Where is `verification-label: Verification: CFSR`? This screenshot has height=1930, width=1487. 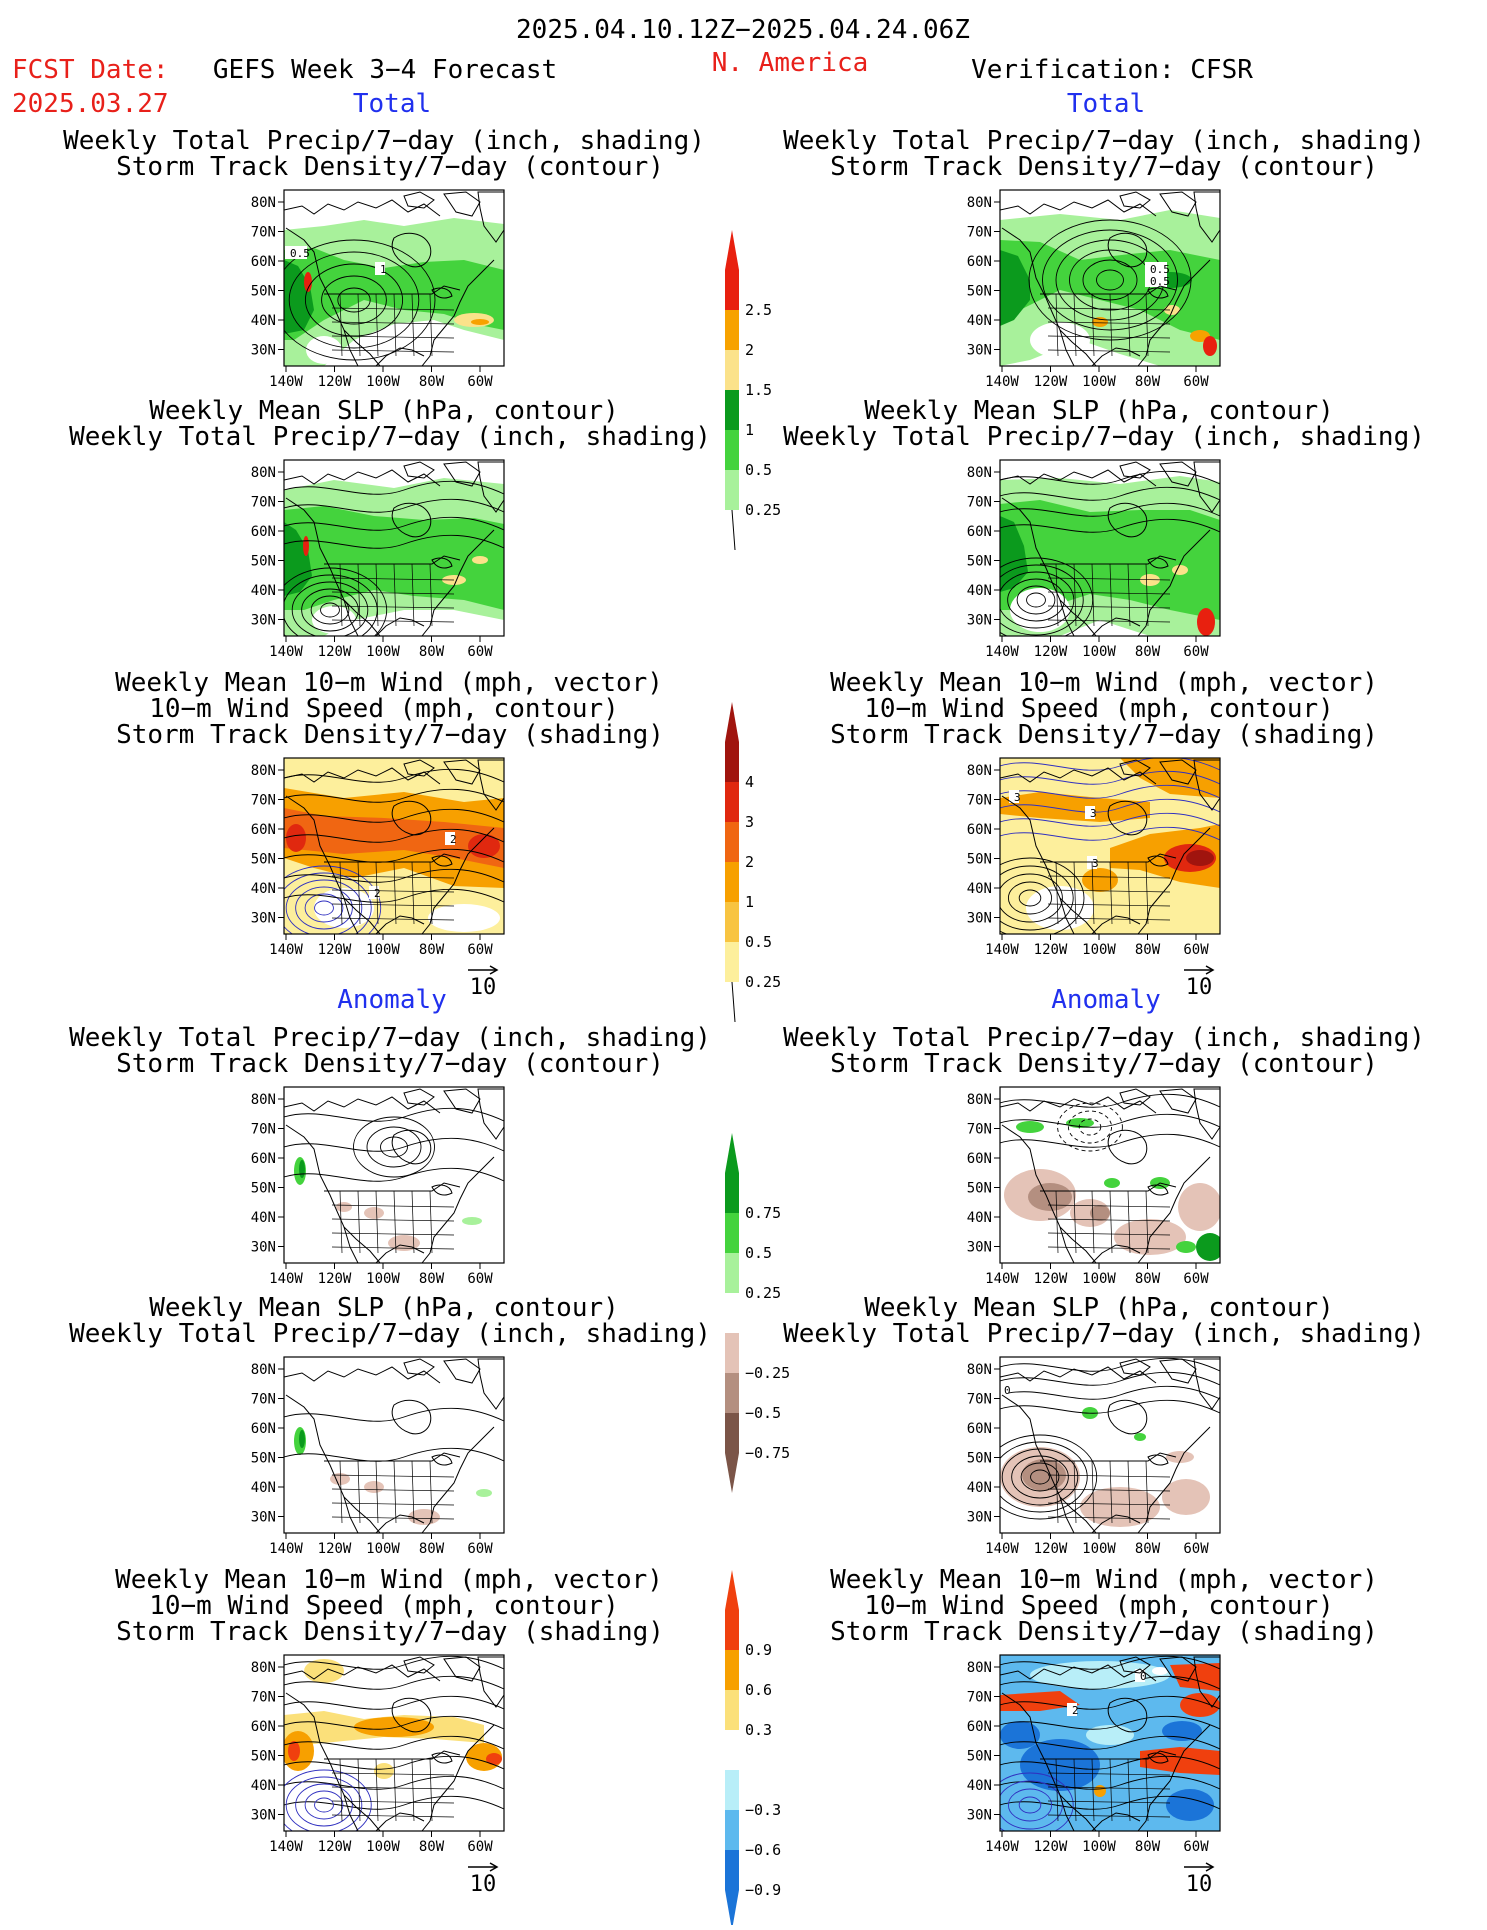
verification-label: Verification: CFSR is located at coordinates (1112, 70).